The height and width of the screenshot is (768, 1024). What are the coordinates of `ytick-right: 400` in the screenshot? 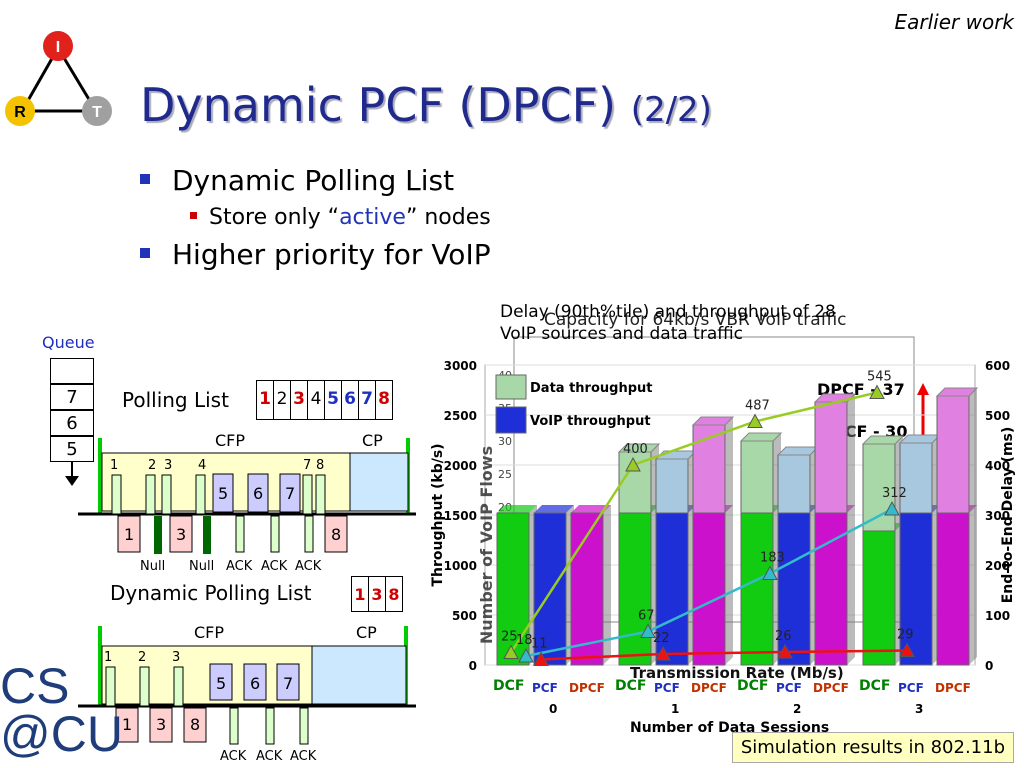 It's located at (997, 466).